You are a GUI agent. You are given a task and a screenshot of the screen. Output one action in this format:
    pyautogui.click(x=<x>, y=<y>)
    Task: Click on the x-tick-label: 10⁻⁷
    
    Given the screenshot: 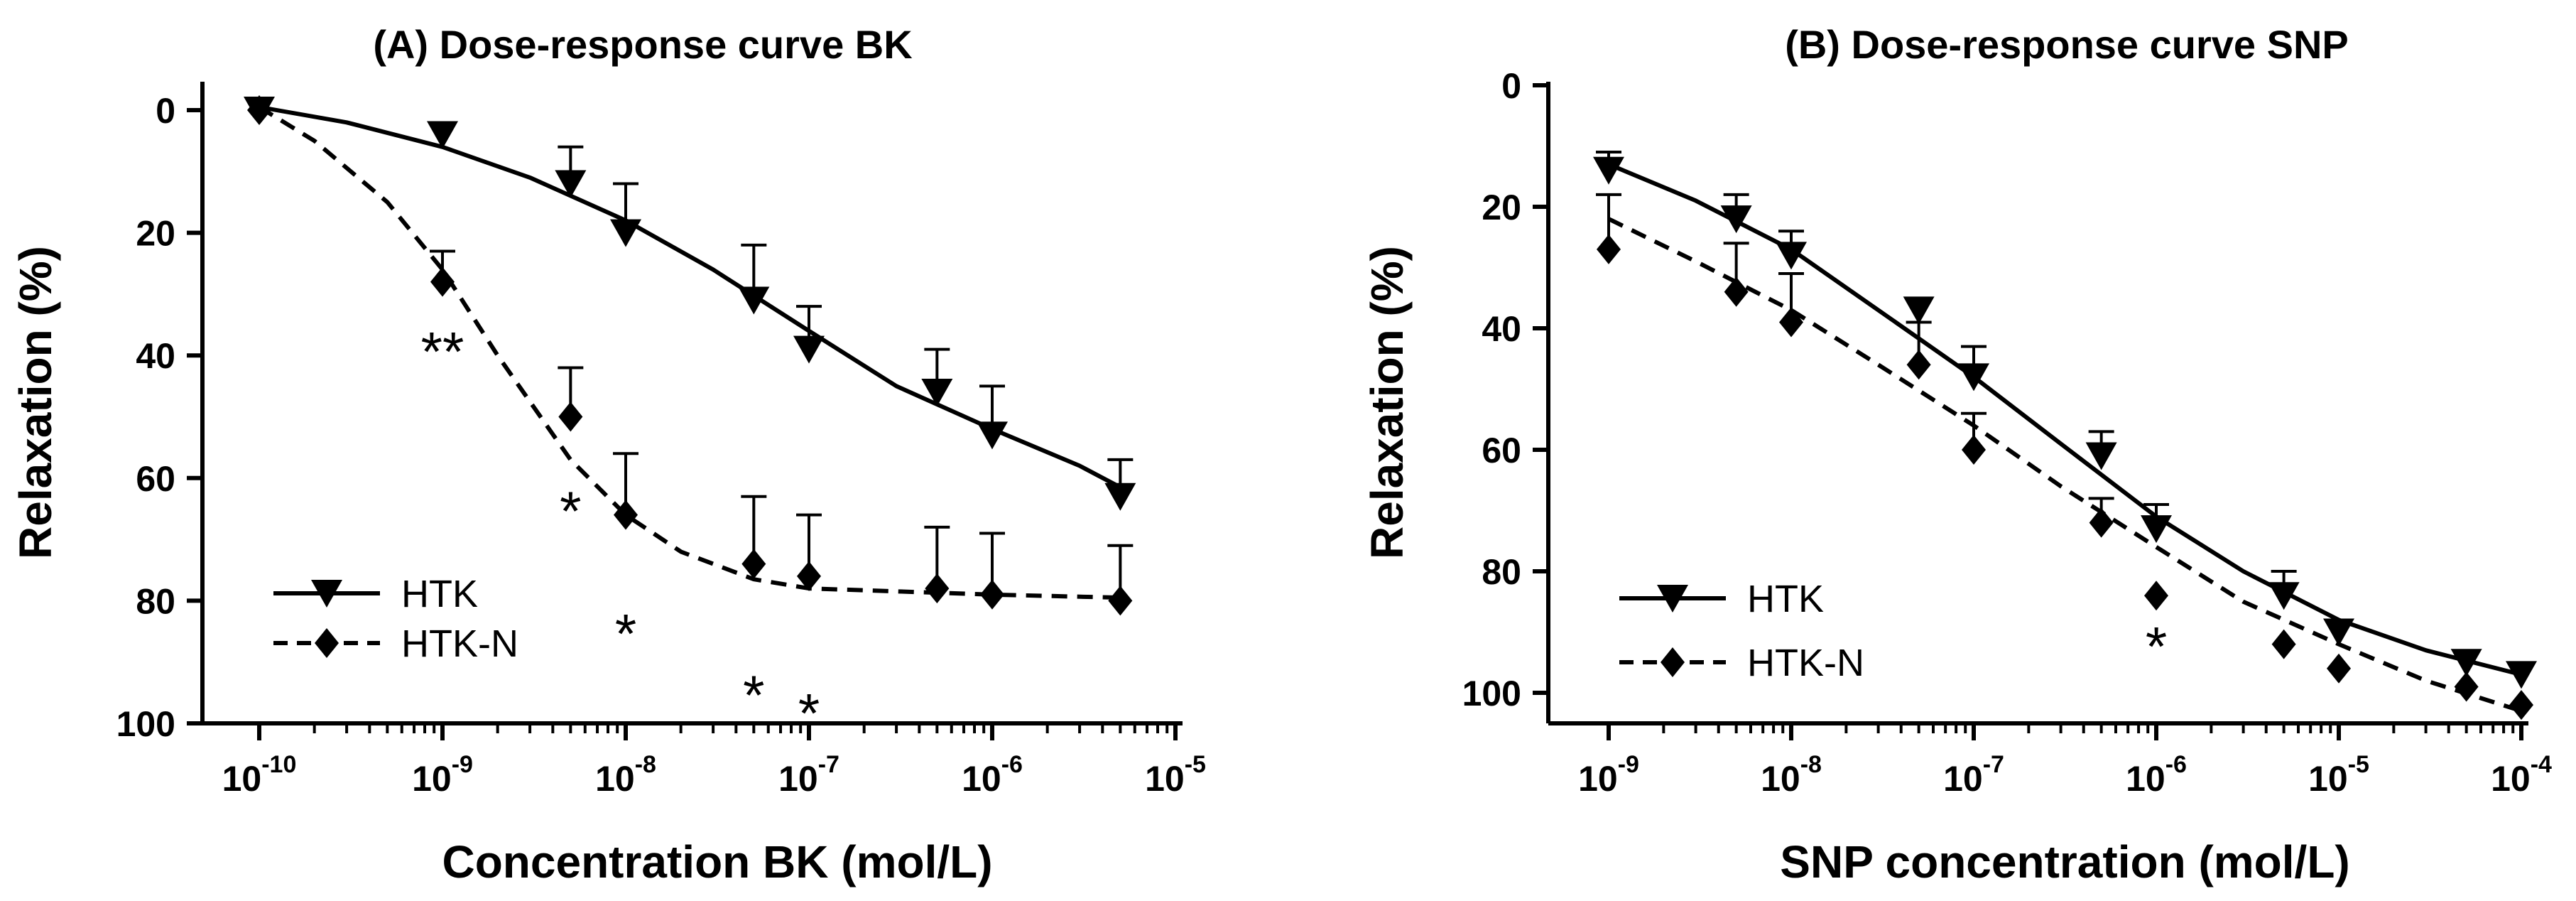 What is the action you would take?
    pyautogui.click(x=808, y=775)
    